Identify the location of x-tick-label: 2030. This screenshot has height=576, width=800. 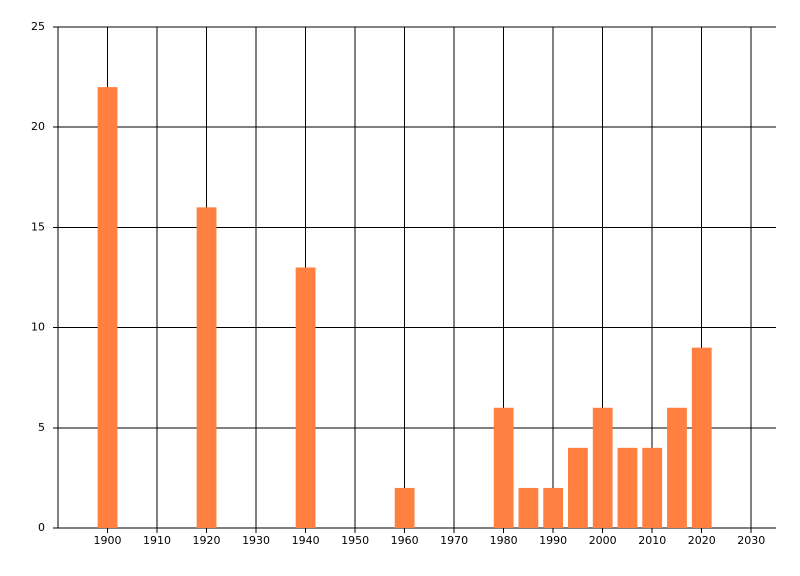
(751, 540).